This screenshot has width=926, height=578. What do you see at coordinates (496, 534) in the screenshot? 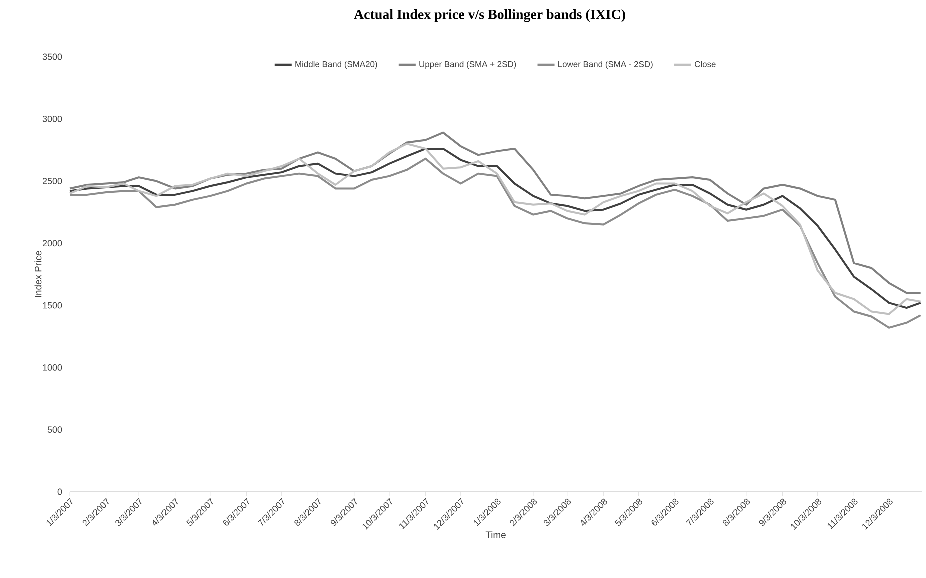
I see `x-axis-title: Time` at bounding box center [496, 534].